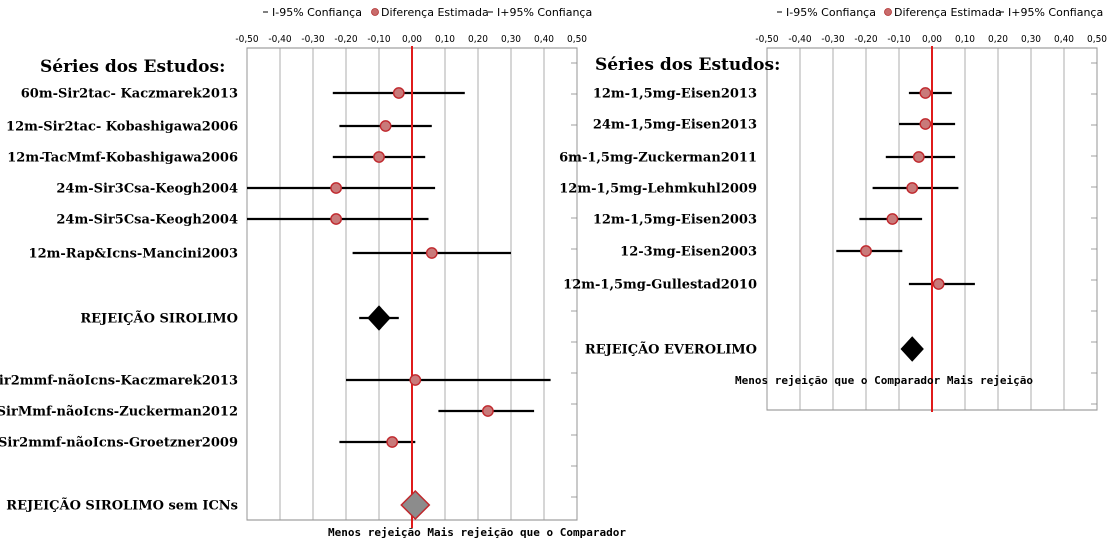  What do you see at coordinates (122, 127) in the screenshot?
I see `study-label: 12m-Sir2tac- Kobashigawa2006` at bounding box center [122, 127].